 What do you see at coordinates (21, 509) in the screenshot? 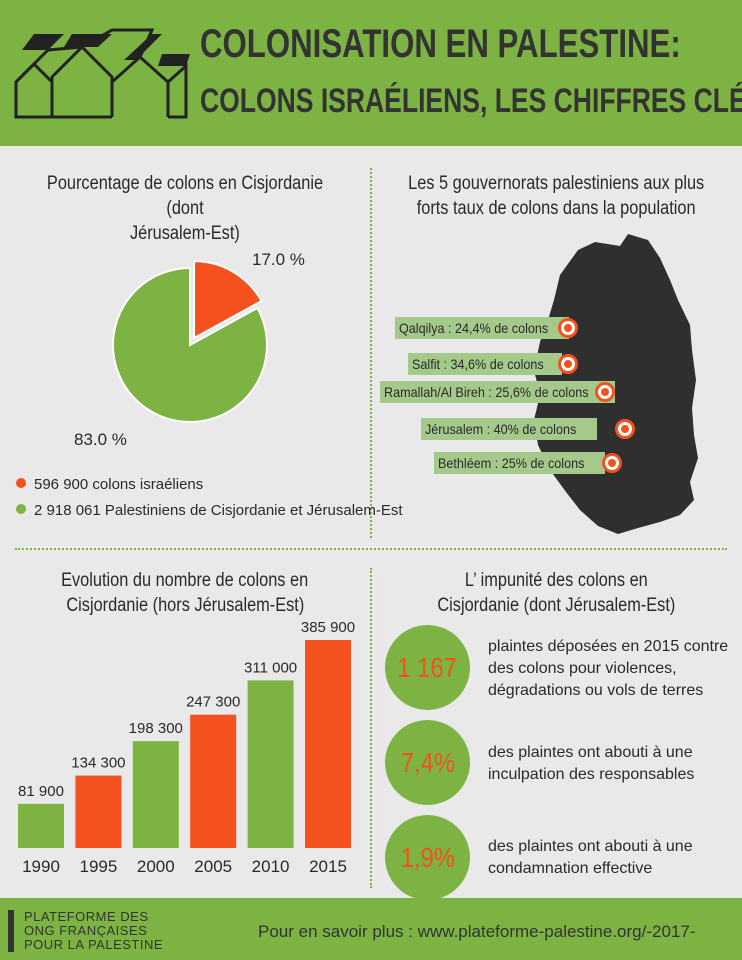
I see `green-legend-dot-icon` at bounding box center [21, 509].